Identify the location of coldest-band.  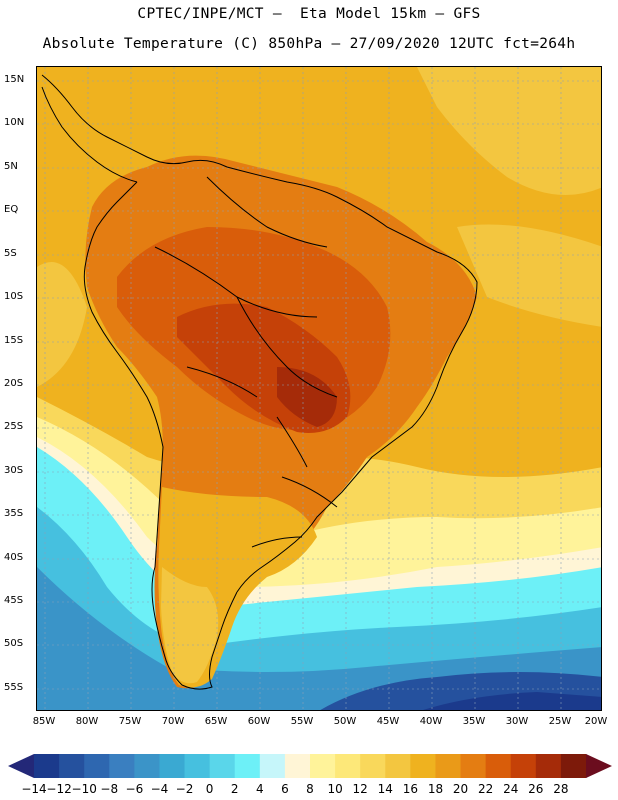
(512, 701).